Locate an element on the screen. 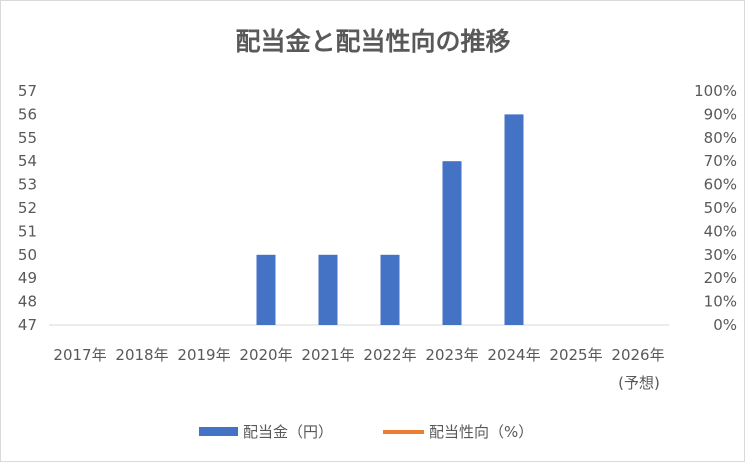 The image size is (745, 463). x-tick-label: 2024年 is located at coordinates (513, 355).